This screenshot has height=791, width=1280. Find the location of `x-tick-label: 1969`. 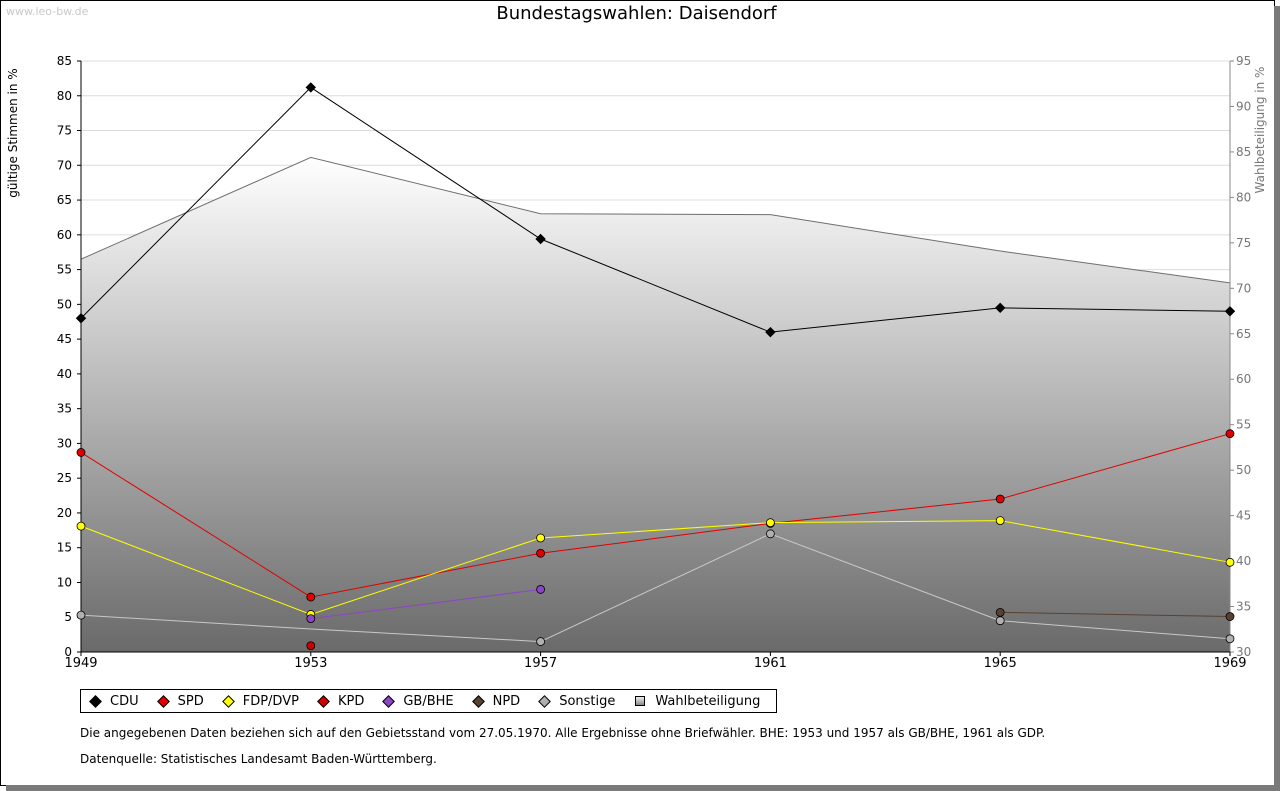

x-tick-label: 1969 is located at coordinates (1229, 663).